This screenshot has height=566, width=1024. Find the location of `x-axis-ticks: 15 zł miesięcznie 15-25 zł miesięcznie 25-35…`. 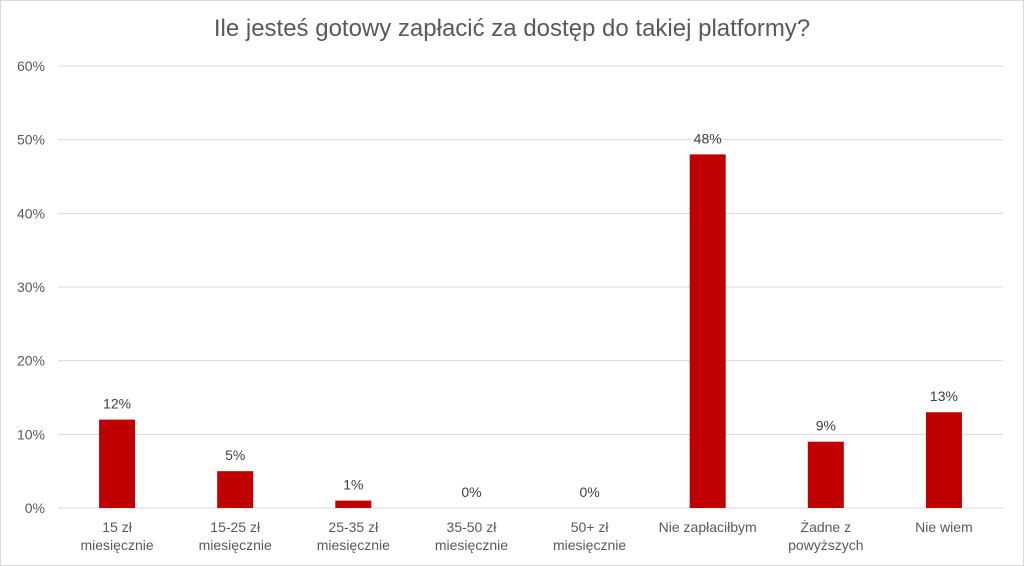

x-axis-ticks: 15 zł miesięcznie 15-25 zł miesięcznie 25-35… is located at coordinates (526, 535).